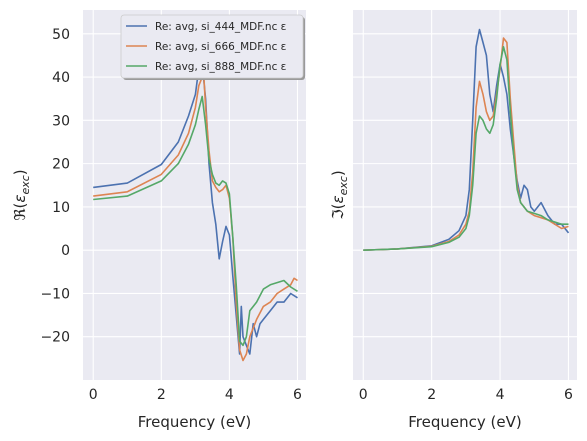  Describe the element at coordinates (61, 208) in the screenshot. I see `y-tick-label: 10` at that location.